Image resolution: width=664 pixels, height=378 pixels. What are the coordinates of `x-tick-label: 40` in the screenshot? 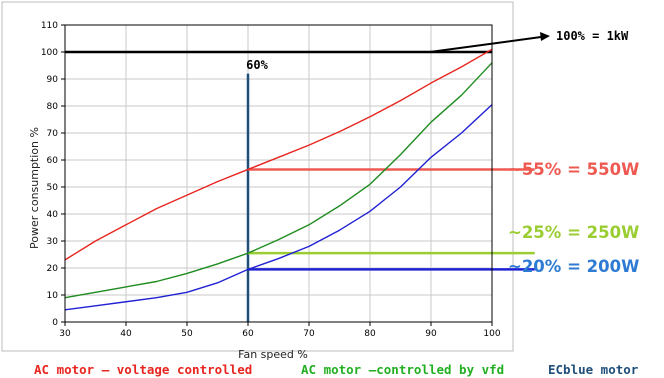 It's located at (126, 334).